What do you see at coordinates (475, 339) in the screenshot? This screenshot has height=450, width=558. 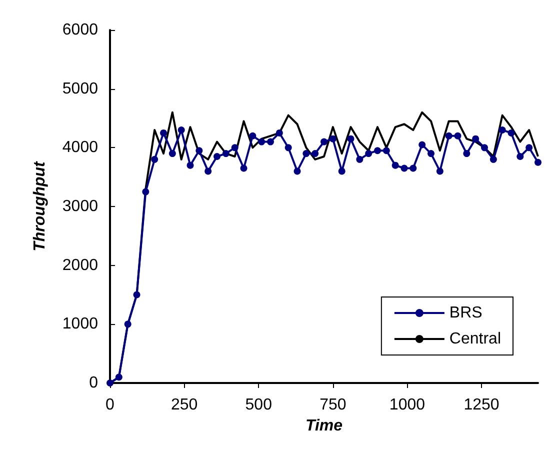 I see `legend-label: Central` at bounding box center [475, 339].